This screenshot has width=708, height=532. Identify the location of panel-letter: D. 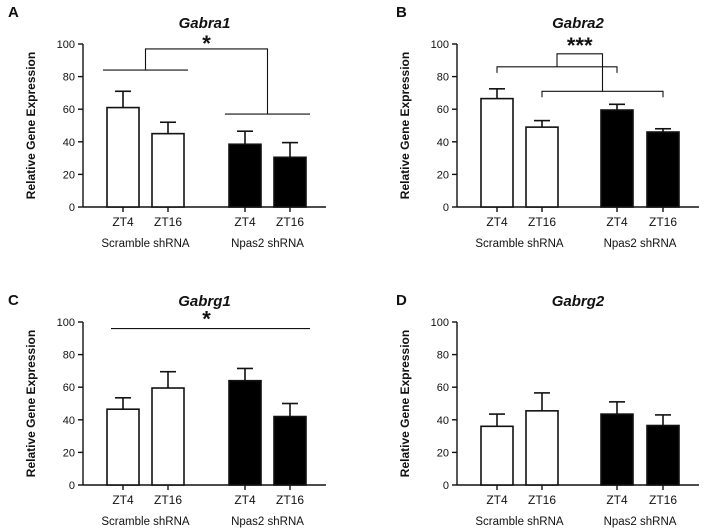
(401, 300).